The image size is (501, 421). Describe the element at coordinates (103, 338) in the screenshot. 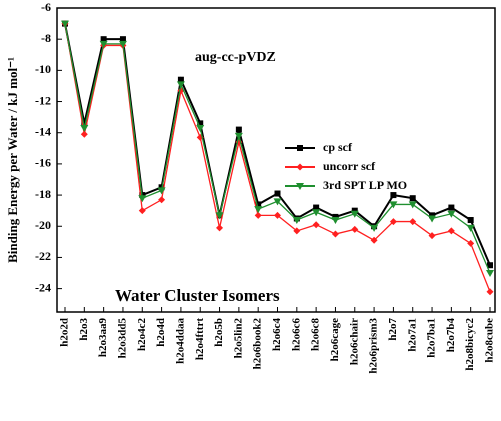

I see `x-tick-label: h2o3aa9` at that location.